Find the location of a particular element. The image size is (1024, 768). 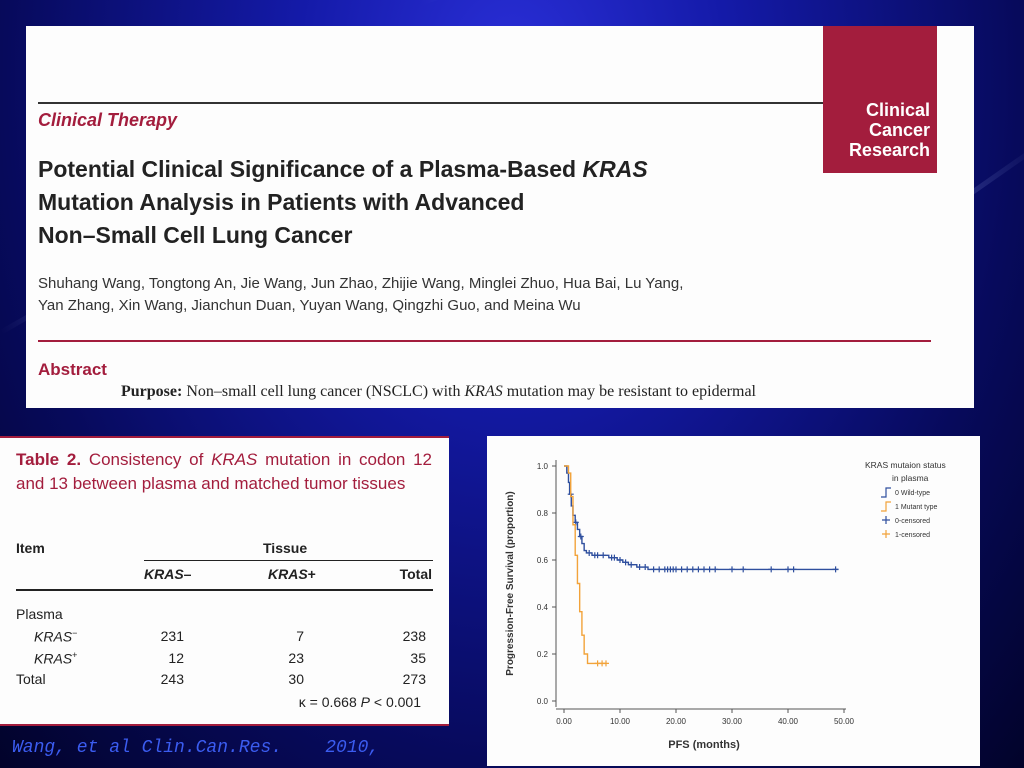

journal-logo-line: Clinical is located at coordinates (897, 110).